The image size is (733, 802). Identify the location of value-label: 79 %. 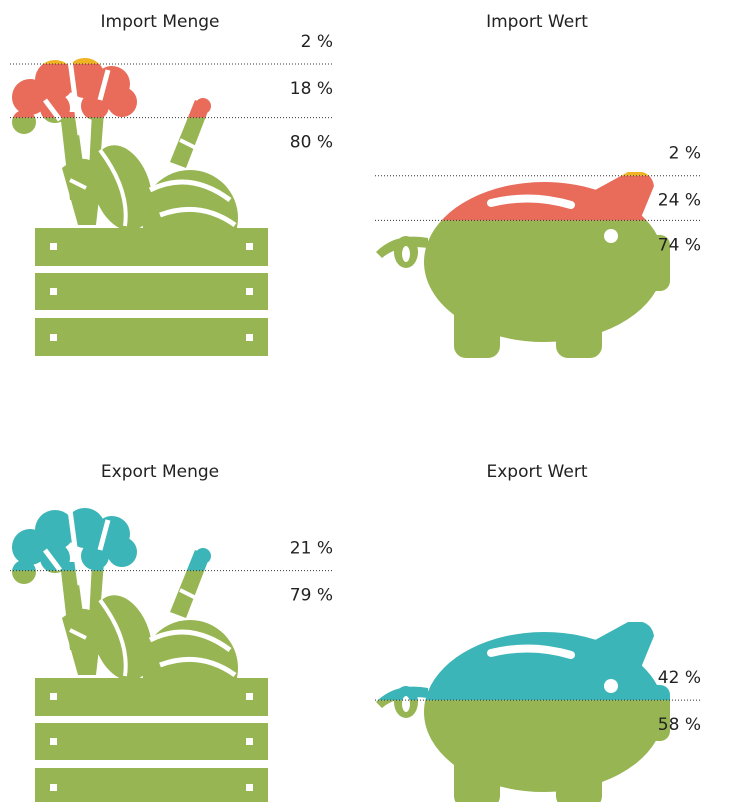
(311, 596).